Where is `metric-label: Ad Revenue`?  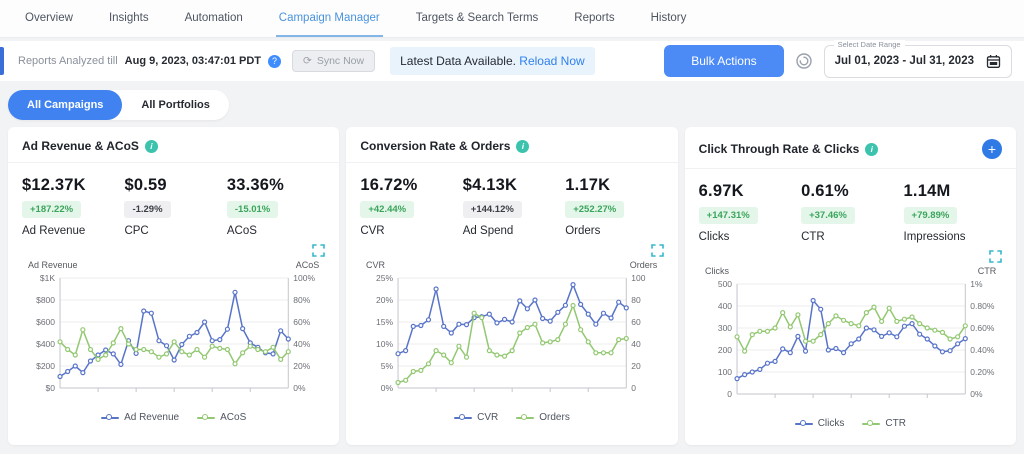 metric-label: Ad Revenue is located at coordinates (54, 231).